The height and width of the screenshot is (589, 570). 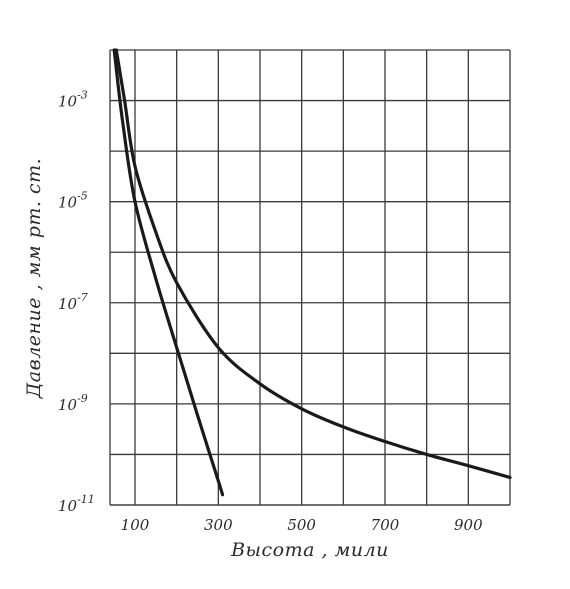 I want to click on y-tick-labels: 10⁻³ 10⁻⁵ 10⁻⁷ 10⁻⁹ 10⁻¹¹, so click(x=76, y=302).